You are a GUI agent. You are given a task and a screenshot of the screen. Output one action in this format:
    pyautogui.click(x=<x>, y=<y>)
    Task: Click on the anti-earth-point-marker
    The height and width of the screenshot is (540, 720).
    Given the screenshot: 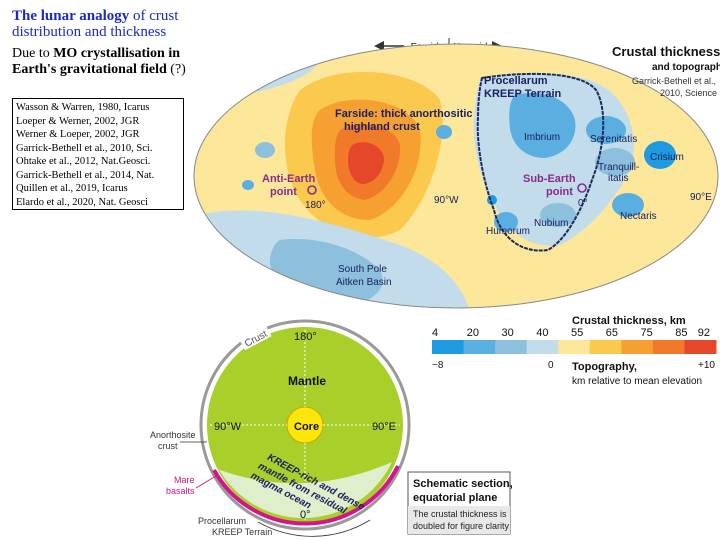 What is the action you would take?
    pyautogui.click(x=312, y=190)
    